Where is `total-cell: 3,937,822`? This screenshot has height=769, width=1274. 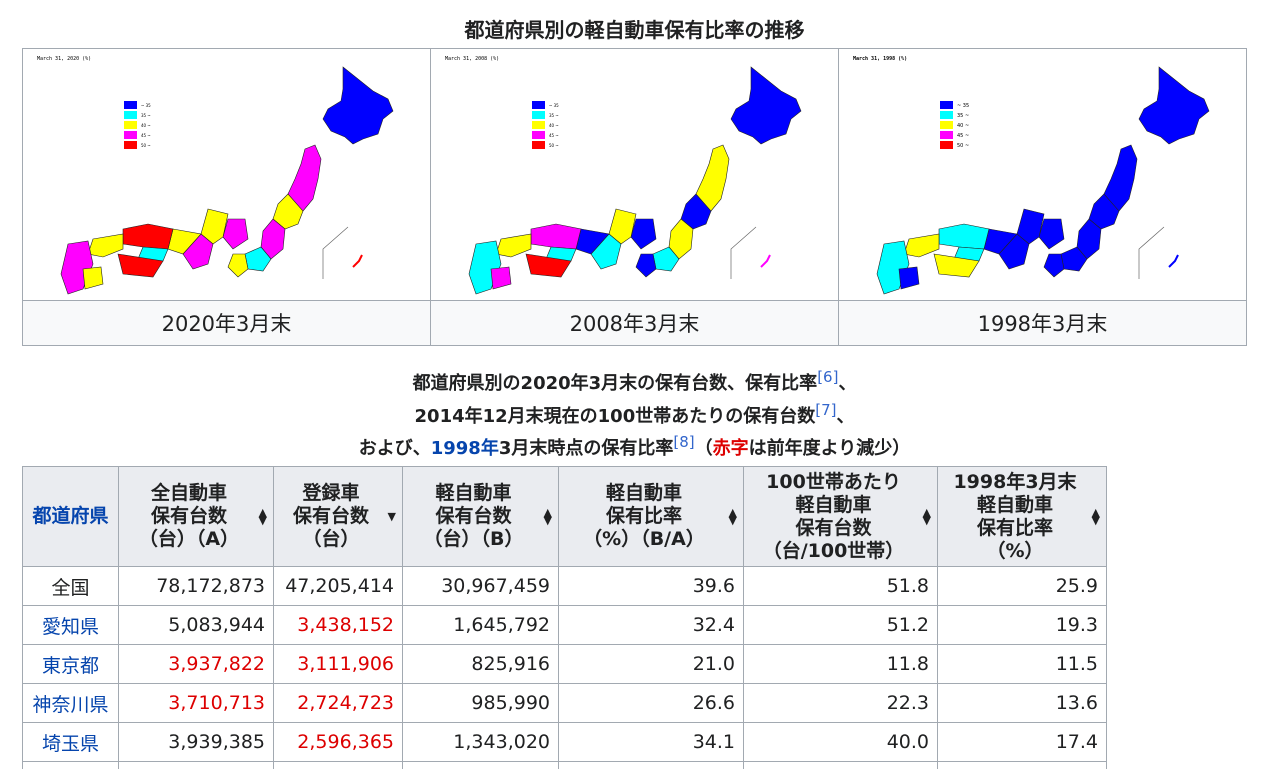 total-cell: 3,937,822 is located at coordinates (196, 664).